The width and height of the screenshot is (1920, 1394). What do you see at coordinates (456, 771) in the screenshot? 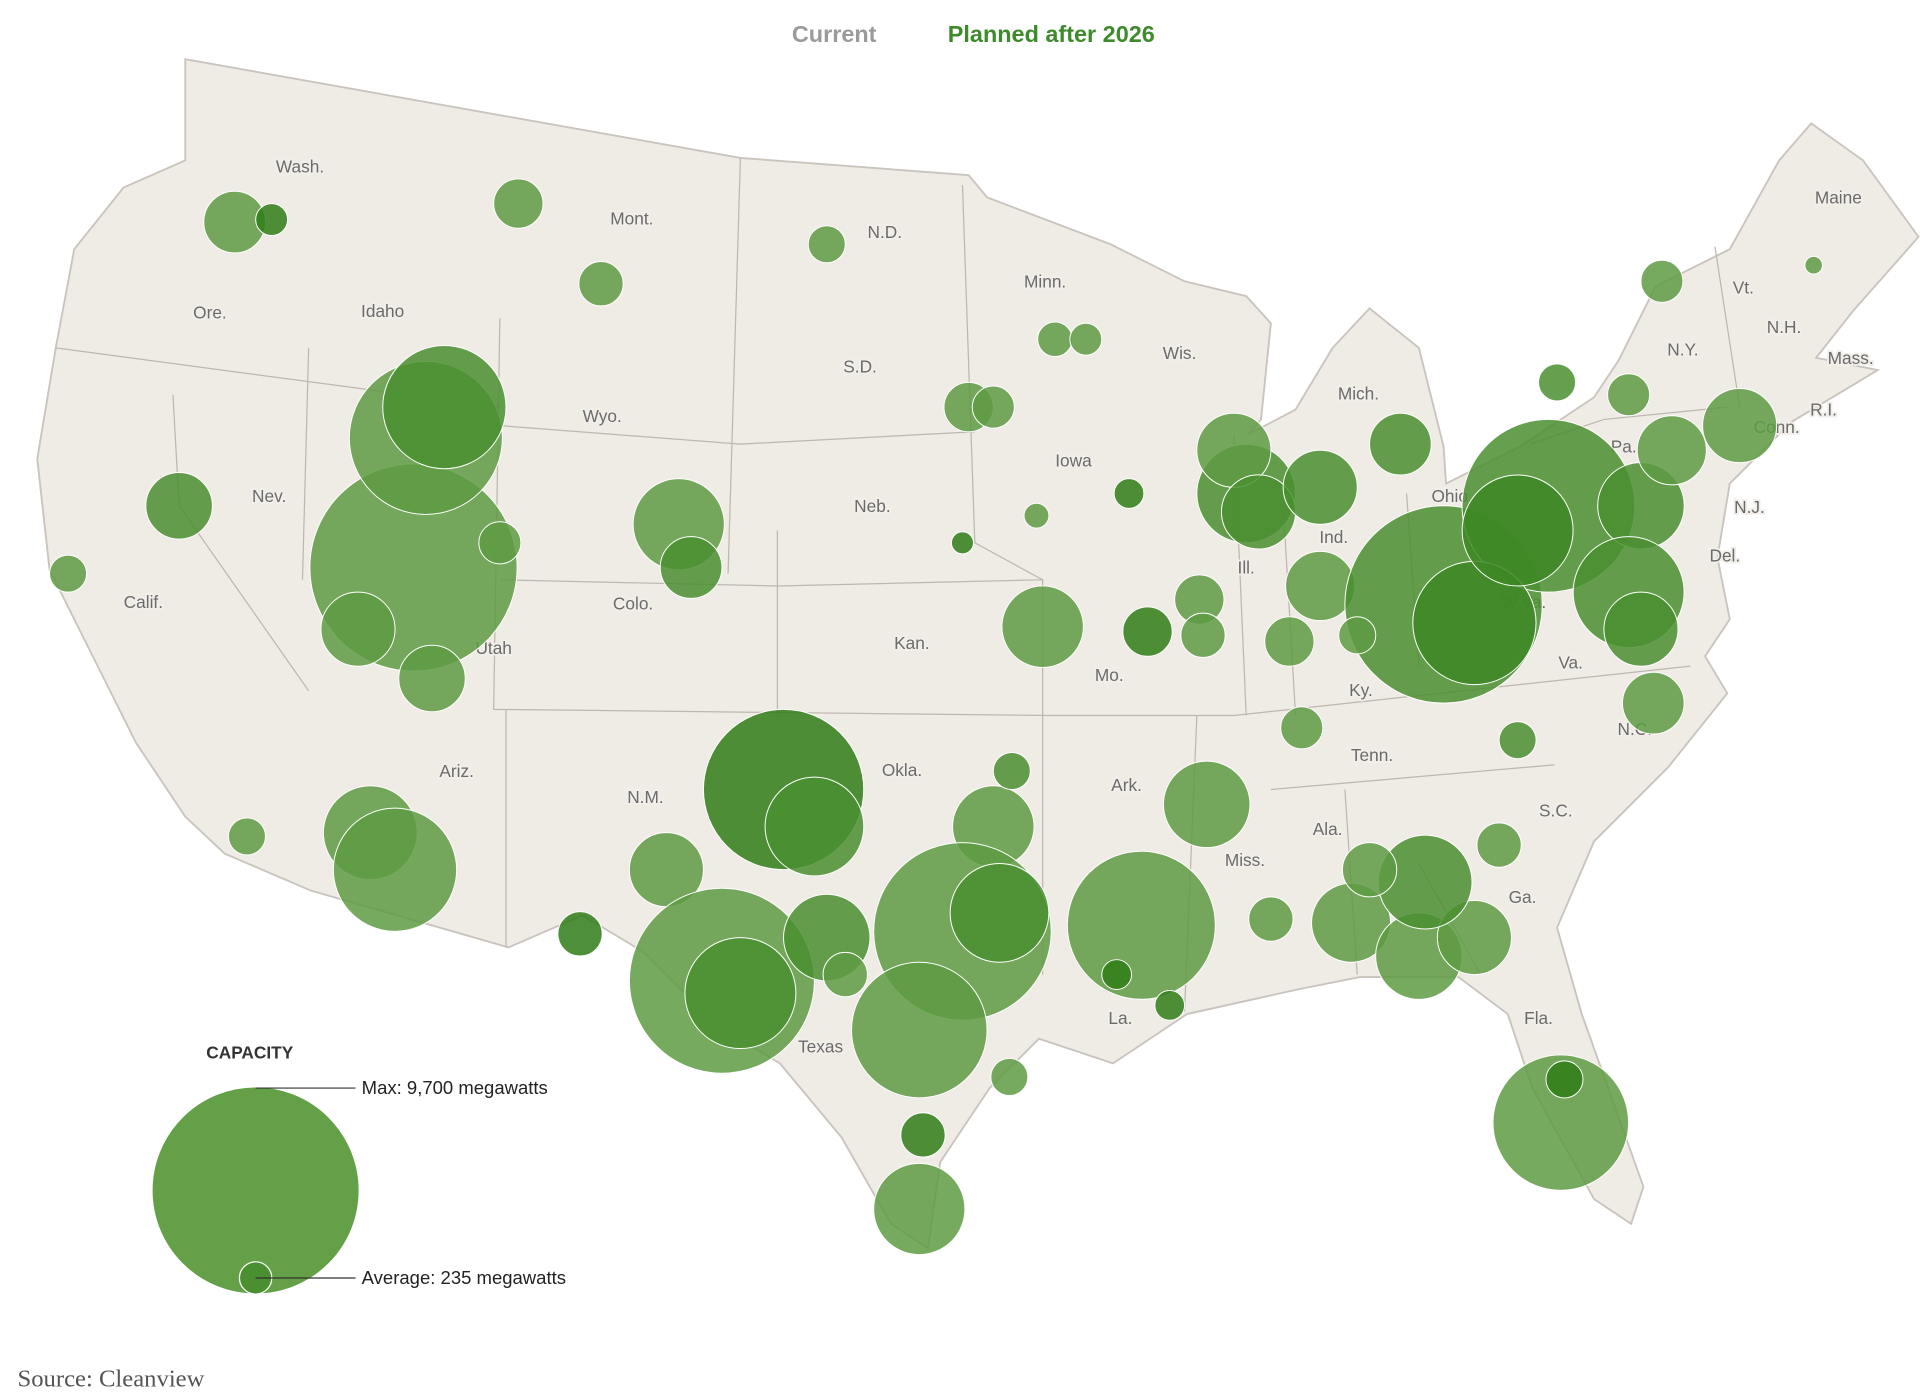
I see `state-label: Ariz.` at bounding box center [456, 771].